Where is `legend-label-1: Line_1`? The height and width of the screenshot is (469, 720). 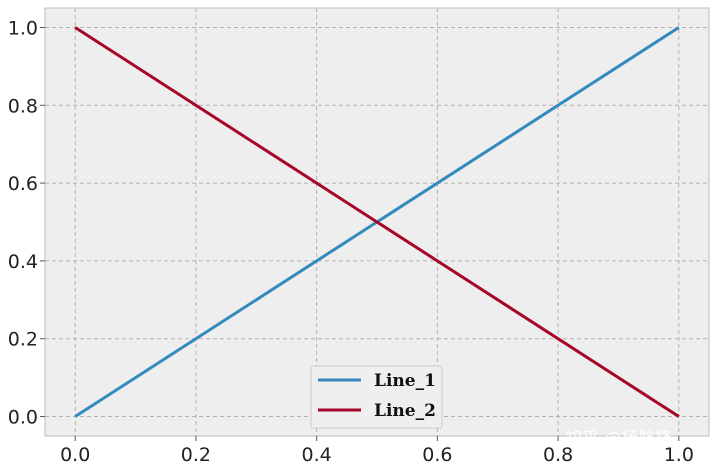 legend-label-1: Line_1 is located at coordinates (405, 381).